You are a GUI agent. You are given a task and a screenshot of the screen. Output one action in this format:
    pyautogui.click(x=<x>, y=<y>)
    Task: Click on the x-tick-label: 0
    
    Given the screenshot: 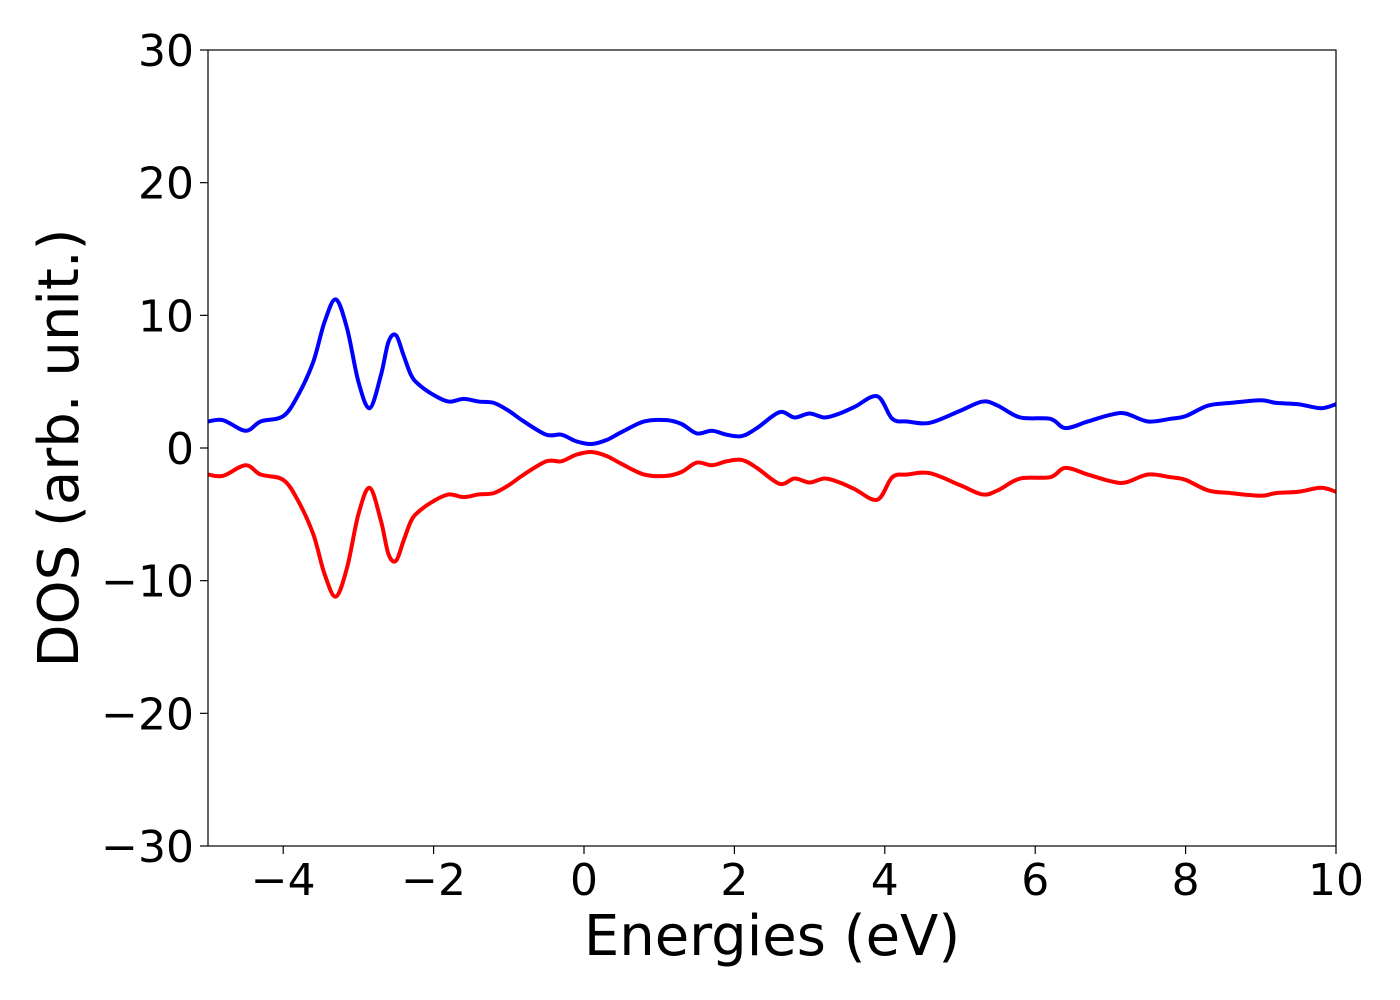 What is the action you would take?
    pyautogui.click(x=584, y=880)
    